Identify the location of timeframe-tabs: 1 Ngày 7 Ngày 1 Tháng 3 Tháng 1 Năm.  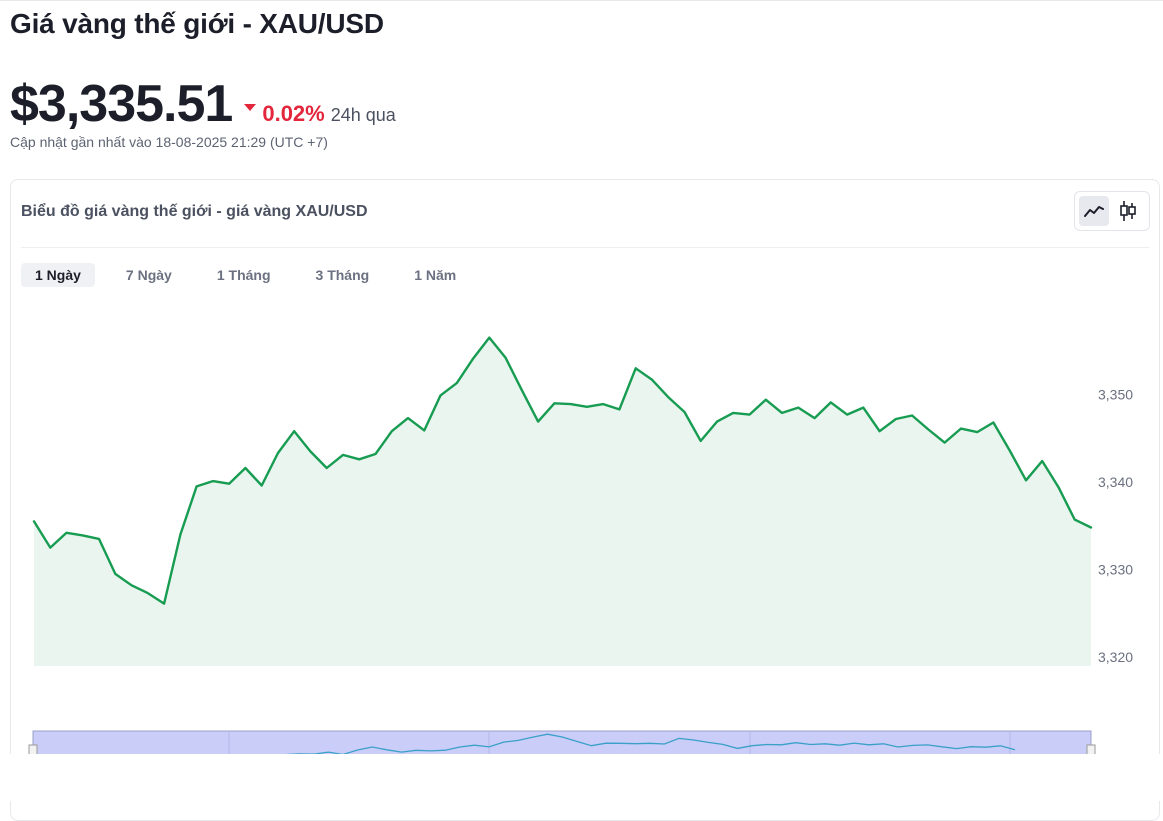
(254, 275).